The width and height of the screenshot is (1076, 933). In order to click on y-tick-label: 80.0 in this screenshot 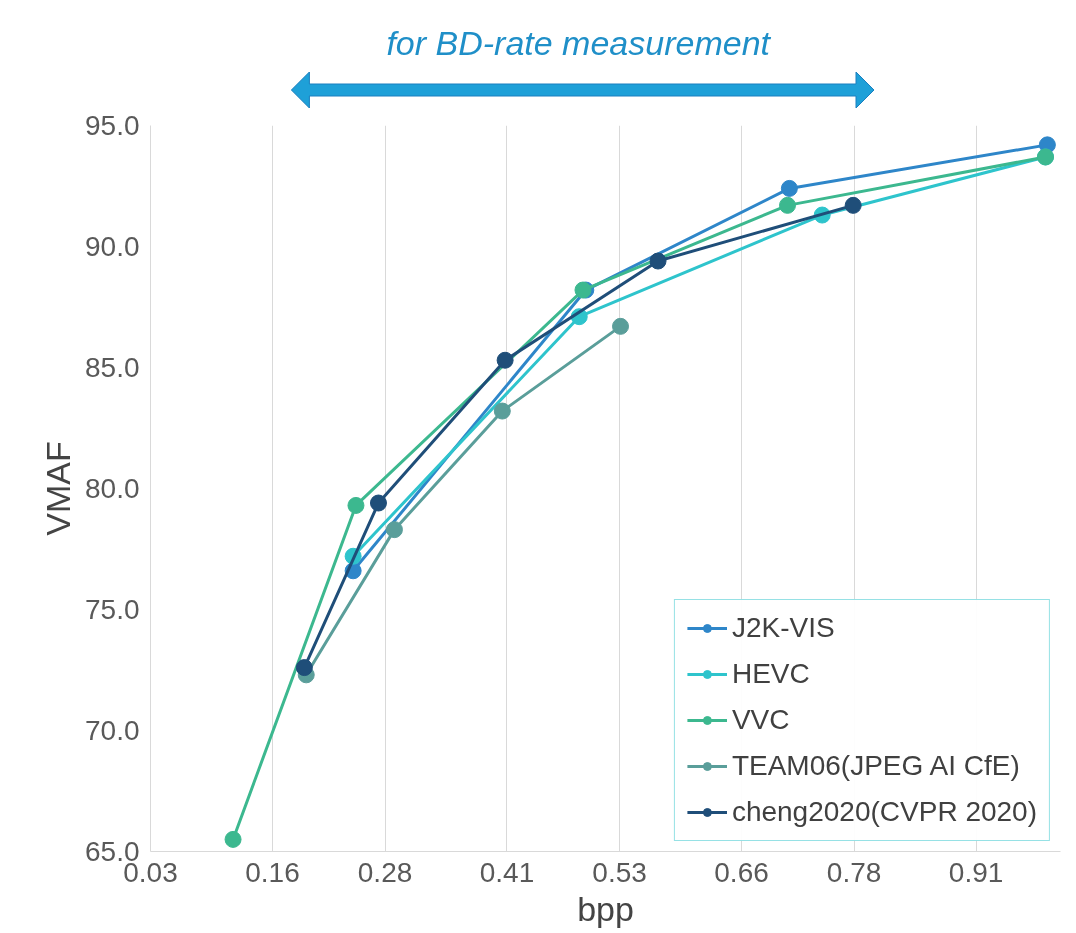, I will do `click(112, 488)`.